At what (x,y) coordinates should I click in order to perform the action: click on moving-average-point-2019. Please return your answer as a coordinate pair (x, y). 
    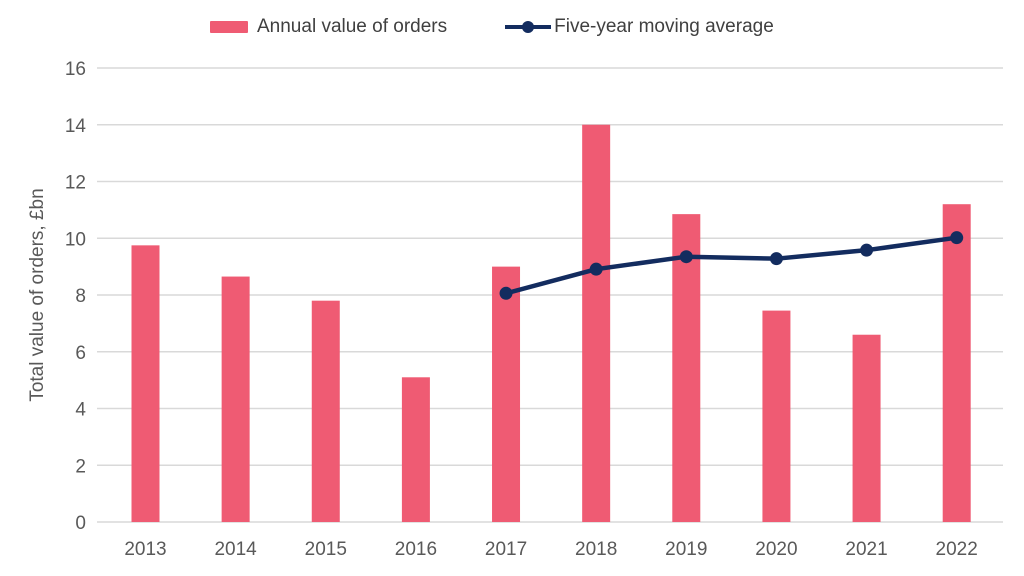
    Looking at the image, I should click on (686, 257).